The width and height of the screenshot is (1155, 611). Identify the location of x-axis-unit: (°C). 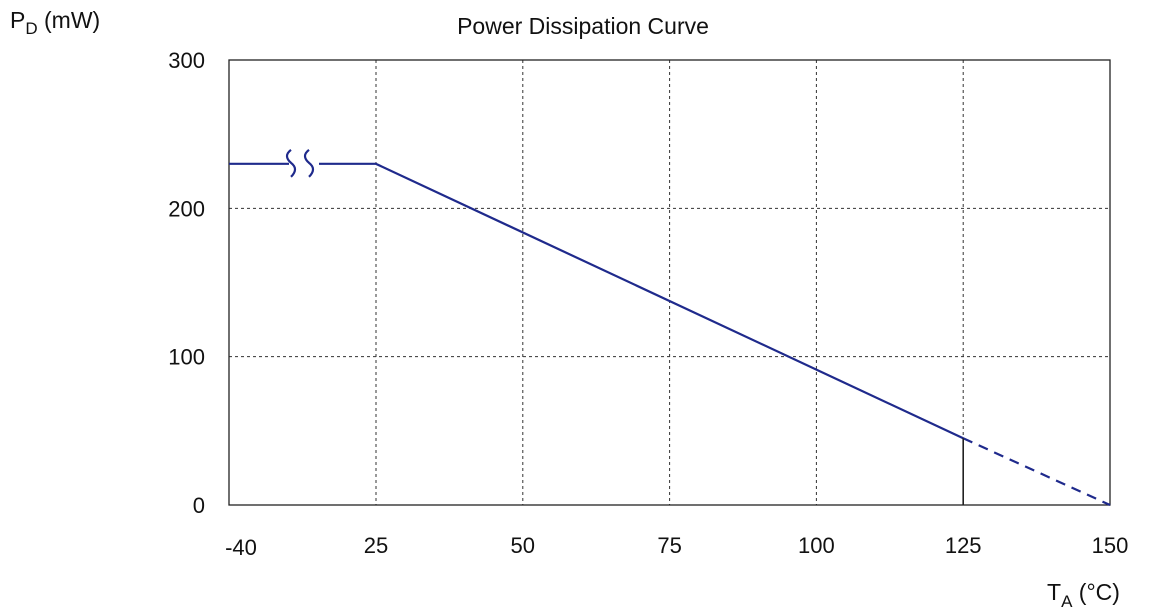
(1096, 592).